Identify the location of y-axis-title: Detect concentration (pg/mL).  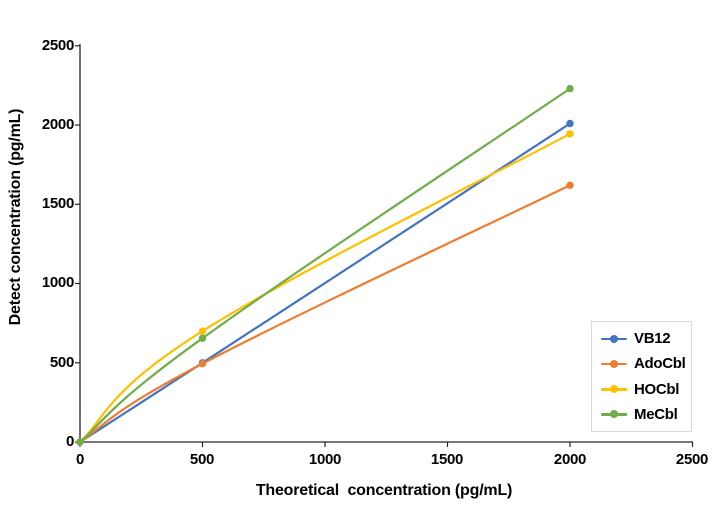
(15, 217).